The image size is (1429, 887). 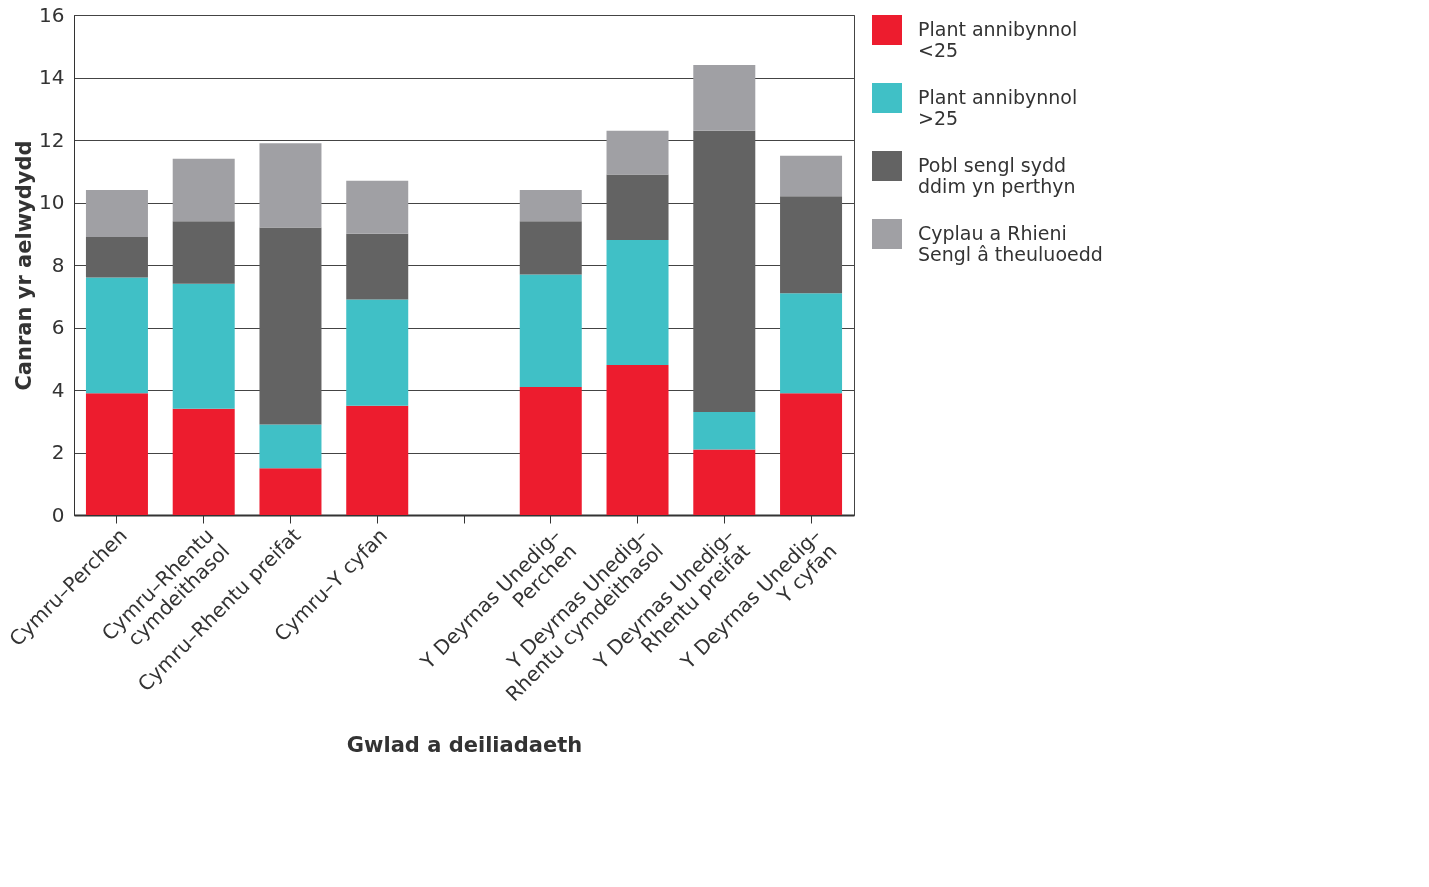 What do you see at coordinates (58, 514) in the screenshot?
I see `y-tick-label: 0` at bounding box center [58, 514].